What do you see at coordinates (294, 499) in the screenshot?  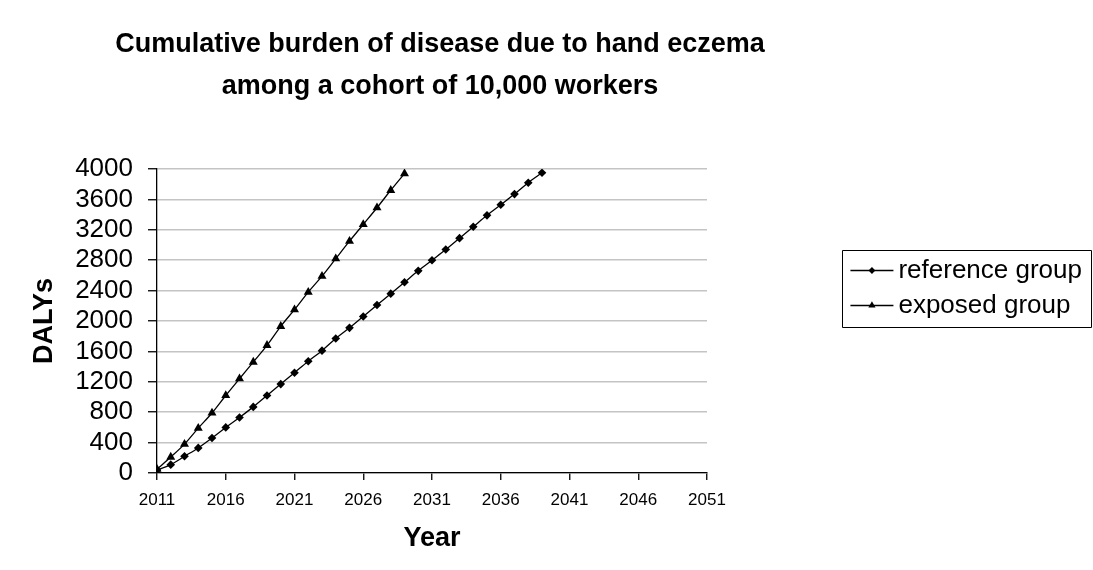 I see `x-tick-label: 2021` at bounding box center [294, 499].